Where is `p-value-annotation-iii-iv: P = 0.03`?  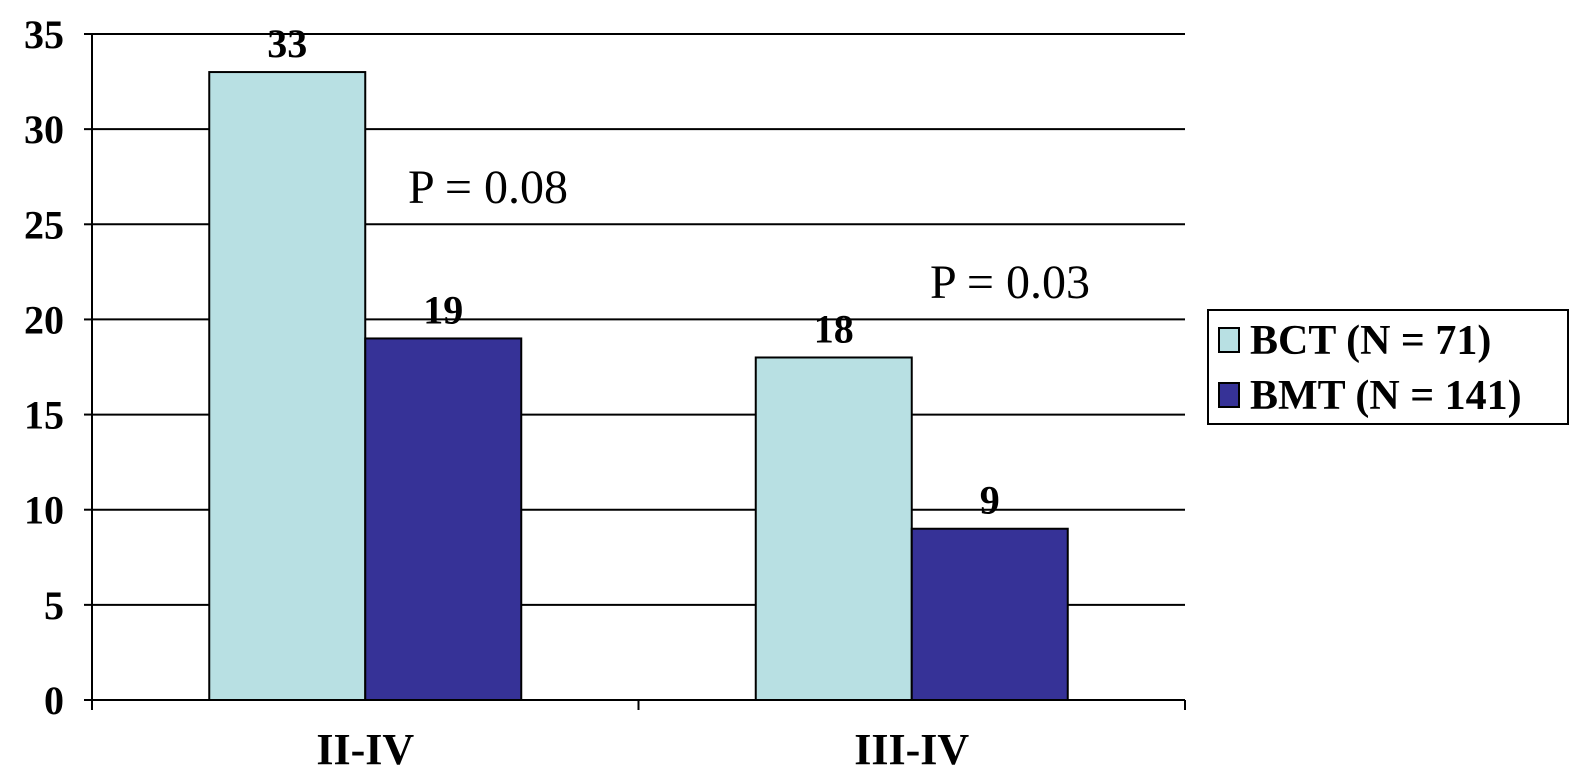
p-value-annotation-iii-iv: P = 0.03 is located at coordinates (1010, 282).